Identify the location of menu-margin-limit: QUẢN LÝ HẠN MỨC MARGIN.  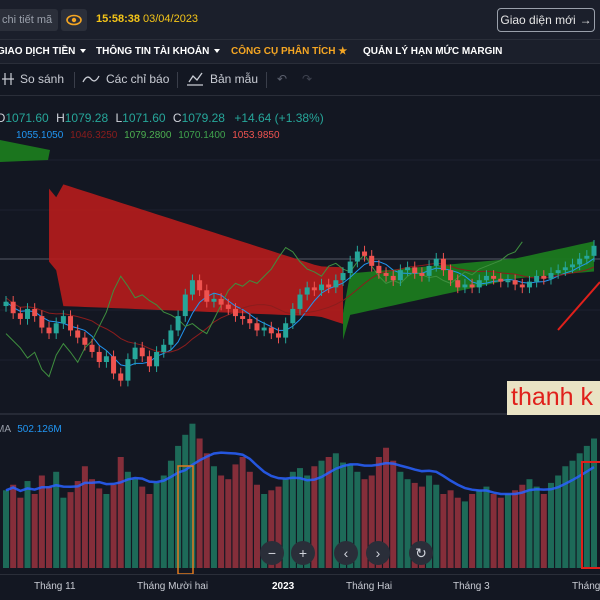
(432, 51).